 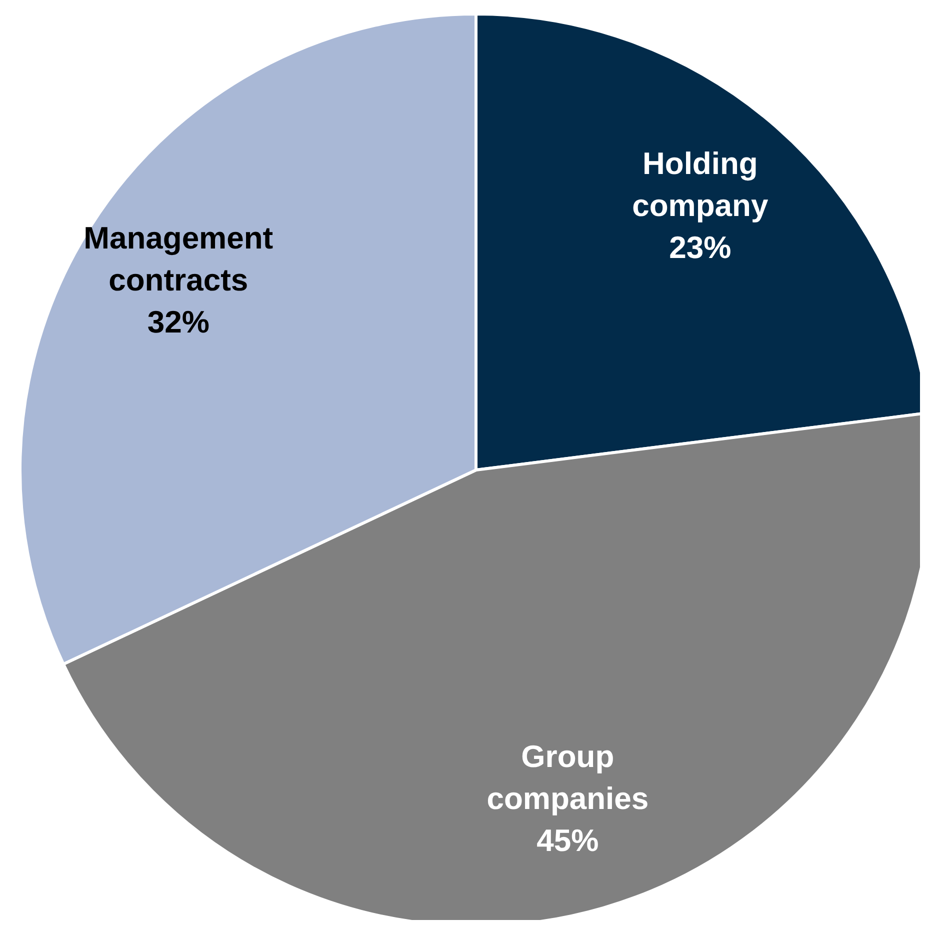 What do you see at coordinates (179, 258) in the screenshot?
I see `slice-label: Management contracts` at bounding box center [179, 258].